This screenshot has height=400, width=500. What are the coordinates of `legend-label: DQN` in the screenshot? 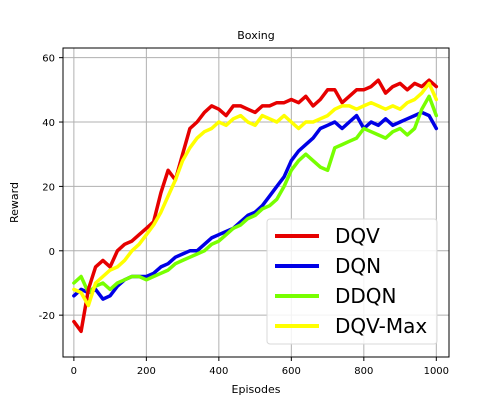 It's located at (358, 266).